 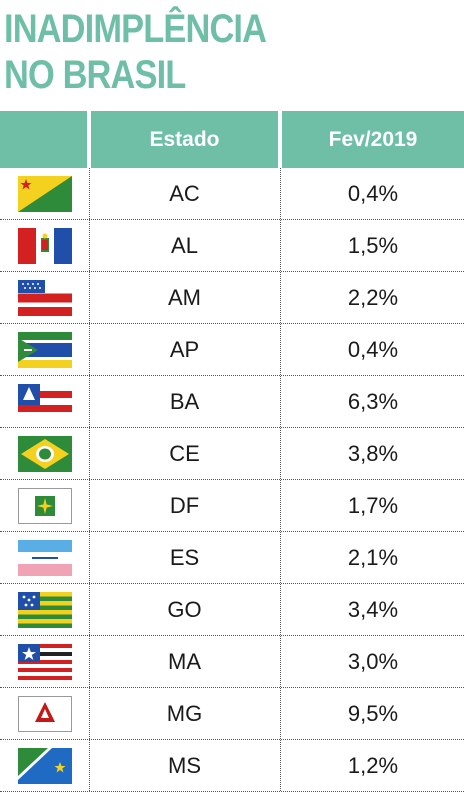 What do you see at coordinates (184, 609) in the screenshot?
I see `state-code-cell: GO` at bounding box center [184, 609].